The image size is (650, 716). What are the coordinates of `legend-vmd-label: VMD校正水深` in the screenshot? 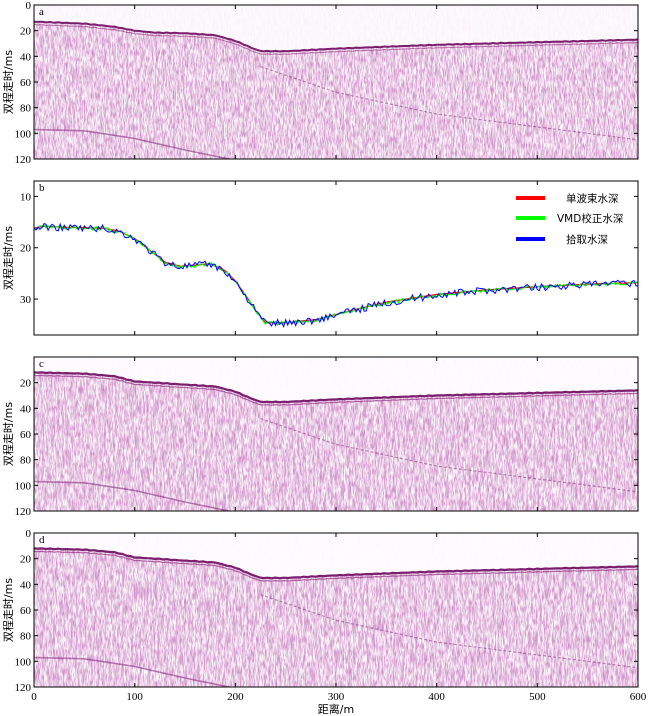 It's located at (590, 218).